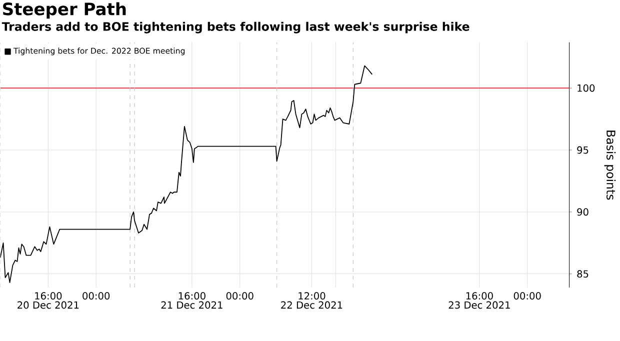  Describe the element at coordinates (582, 212) in the screenshot. I see `y-tick-label: 90` at that location.